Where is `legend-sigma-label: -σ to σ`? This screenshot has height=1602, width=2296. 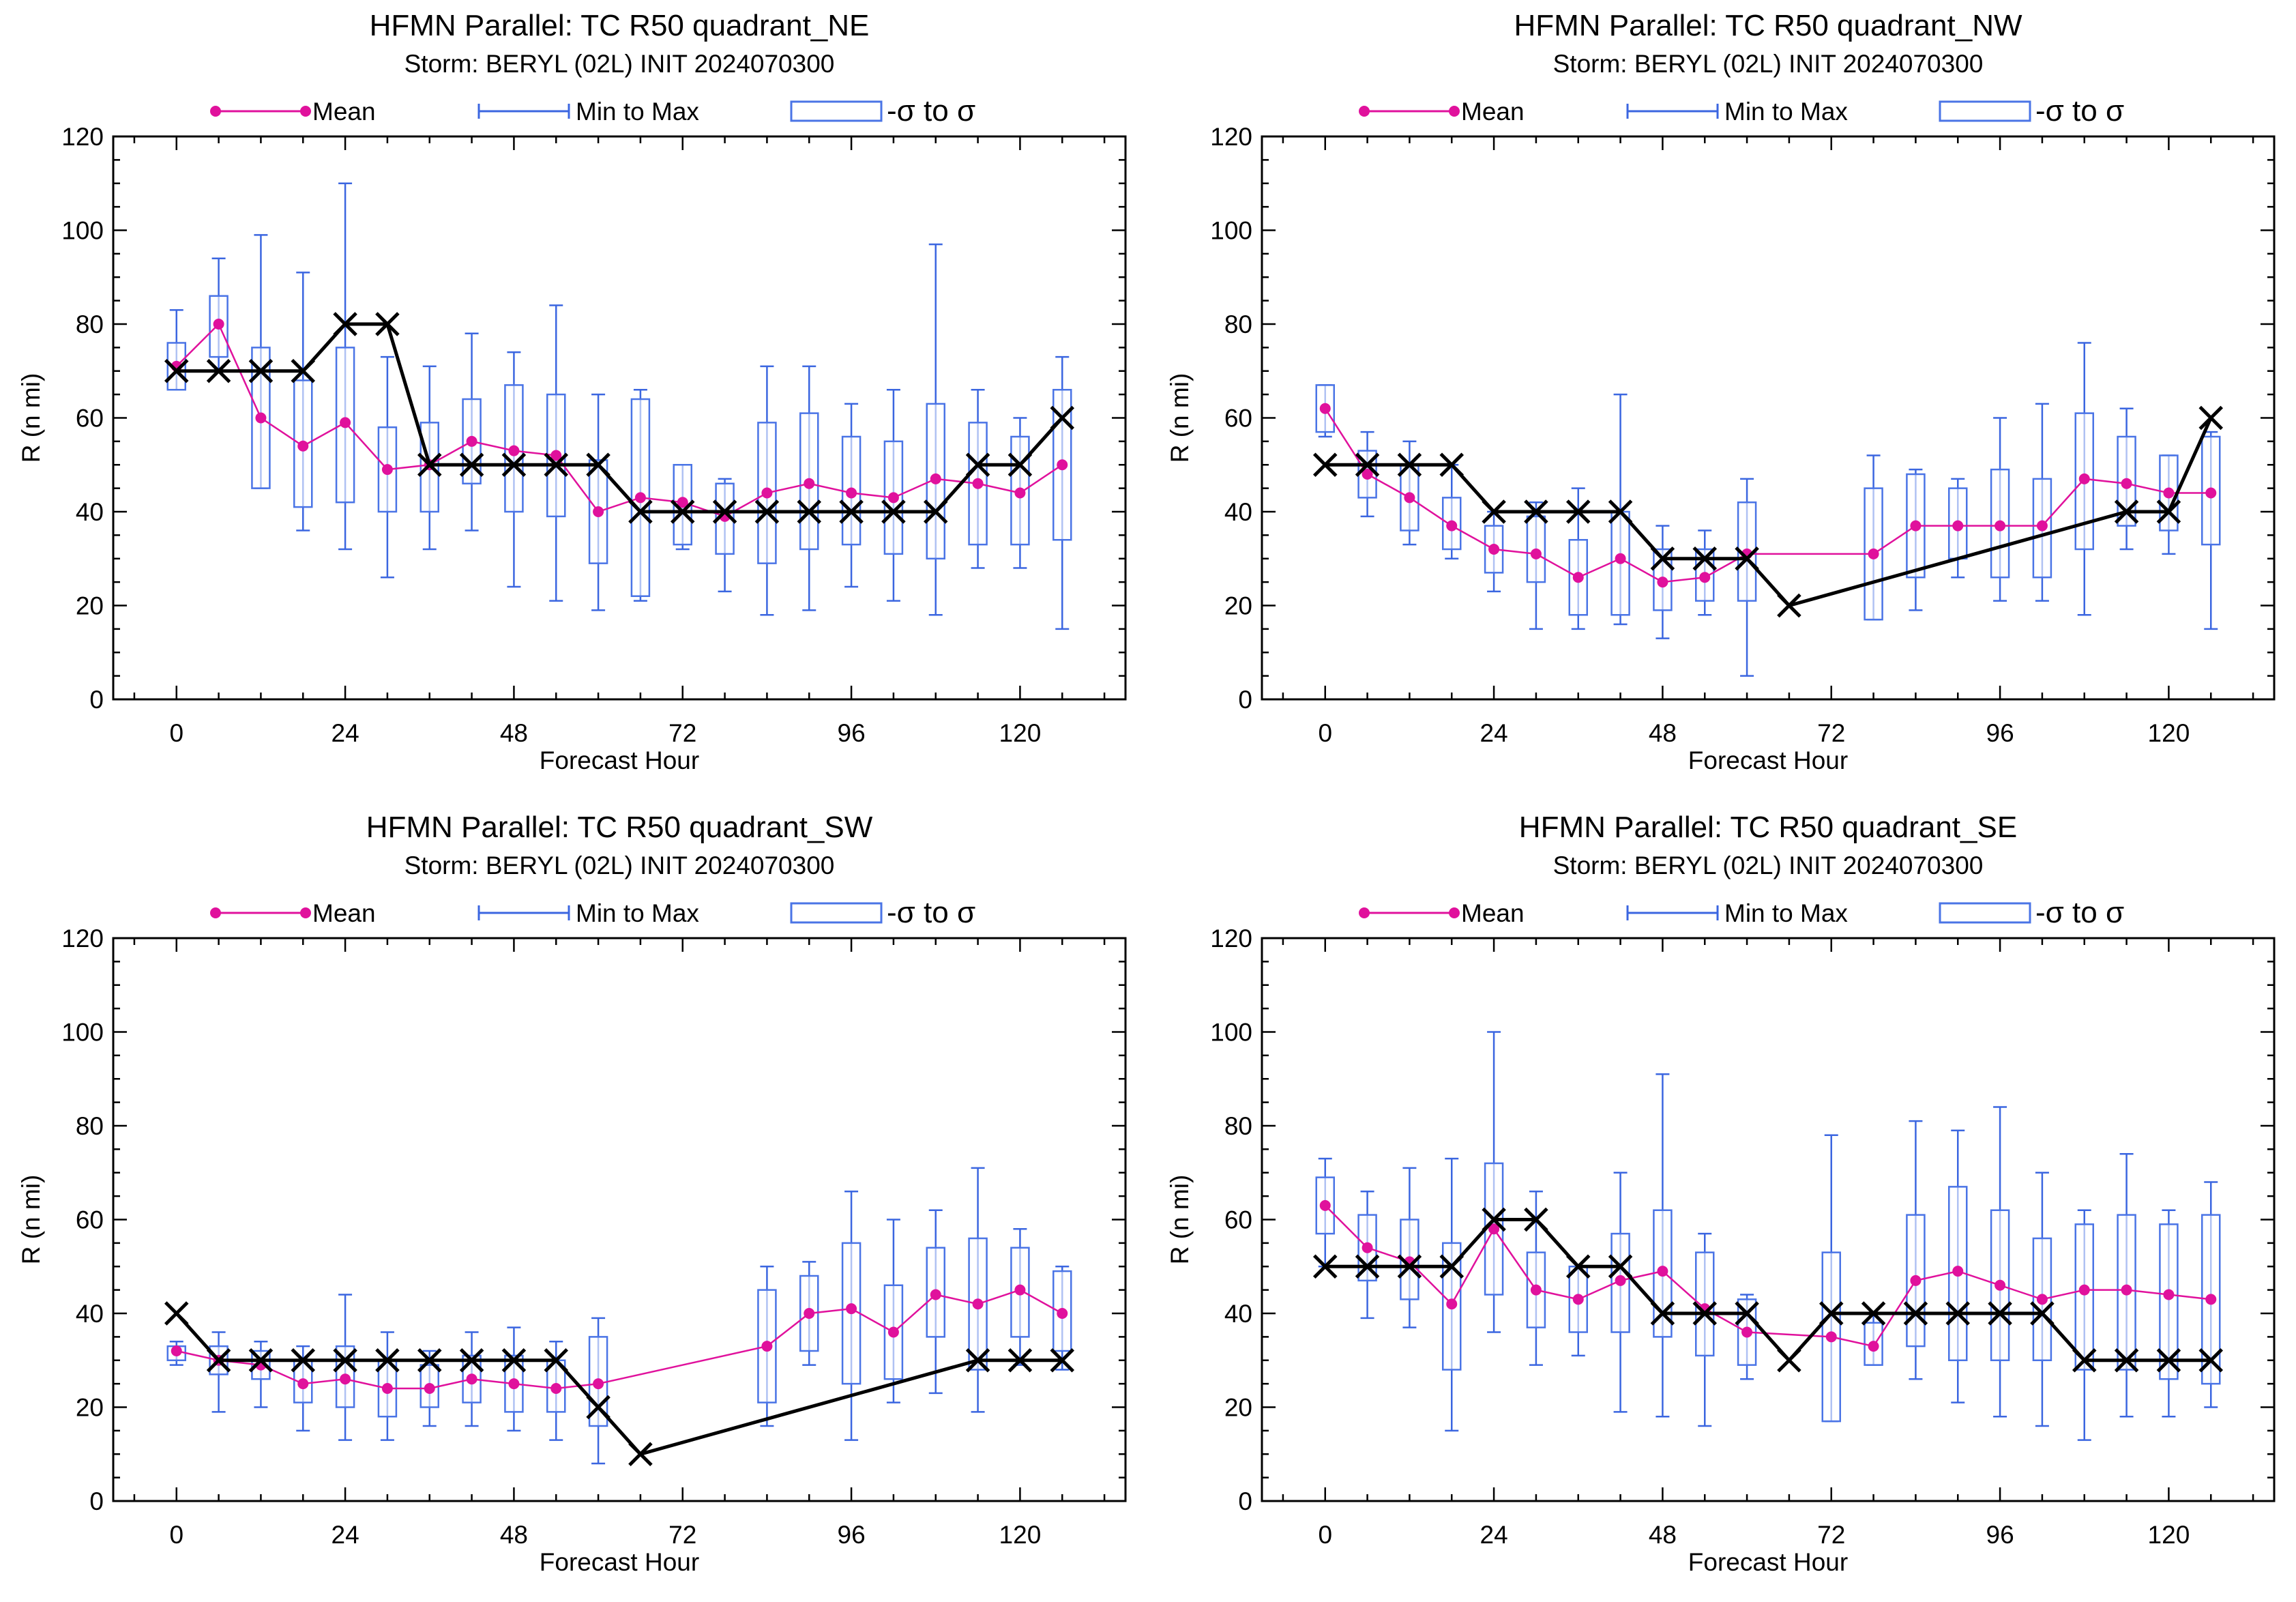
legend-sigma-label: -σ to σ is located at coordinates (2080, 912).